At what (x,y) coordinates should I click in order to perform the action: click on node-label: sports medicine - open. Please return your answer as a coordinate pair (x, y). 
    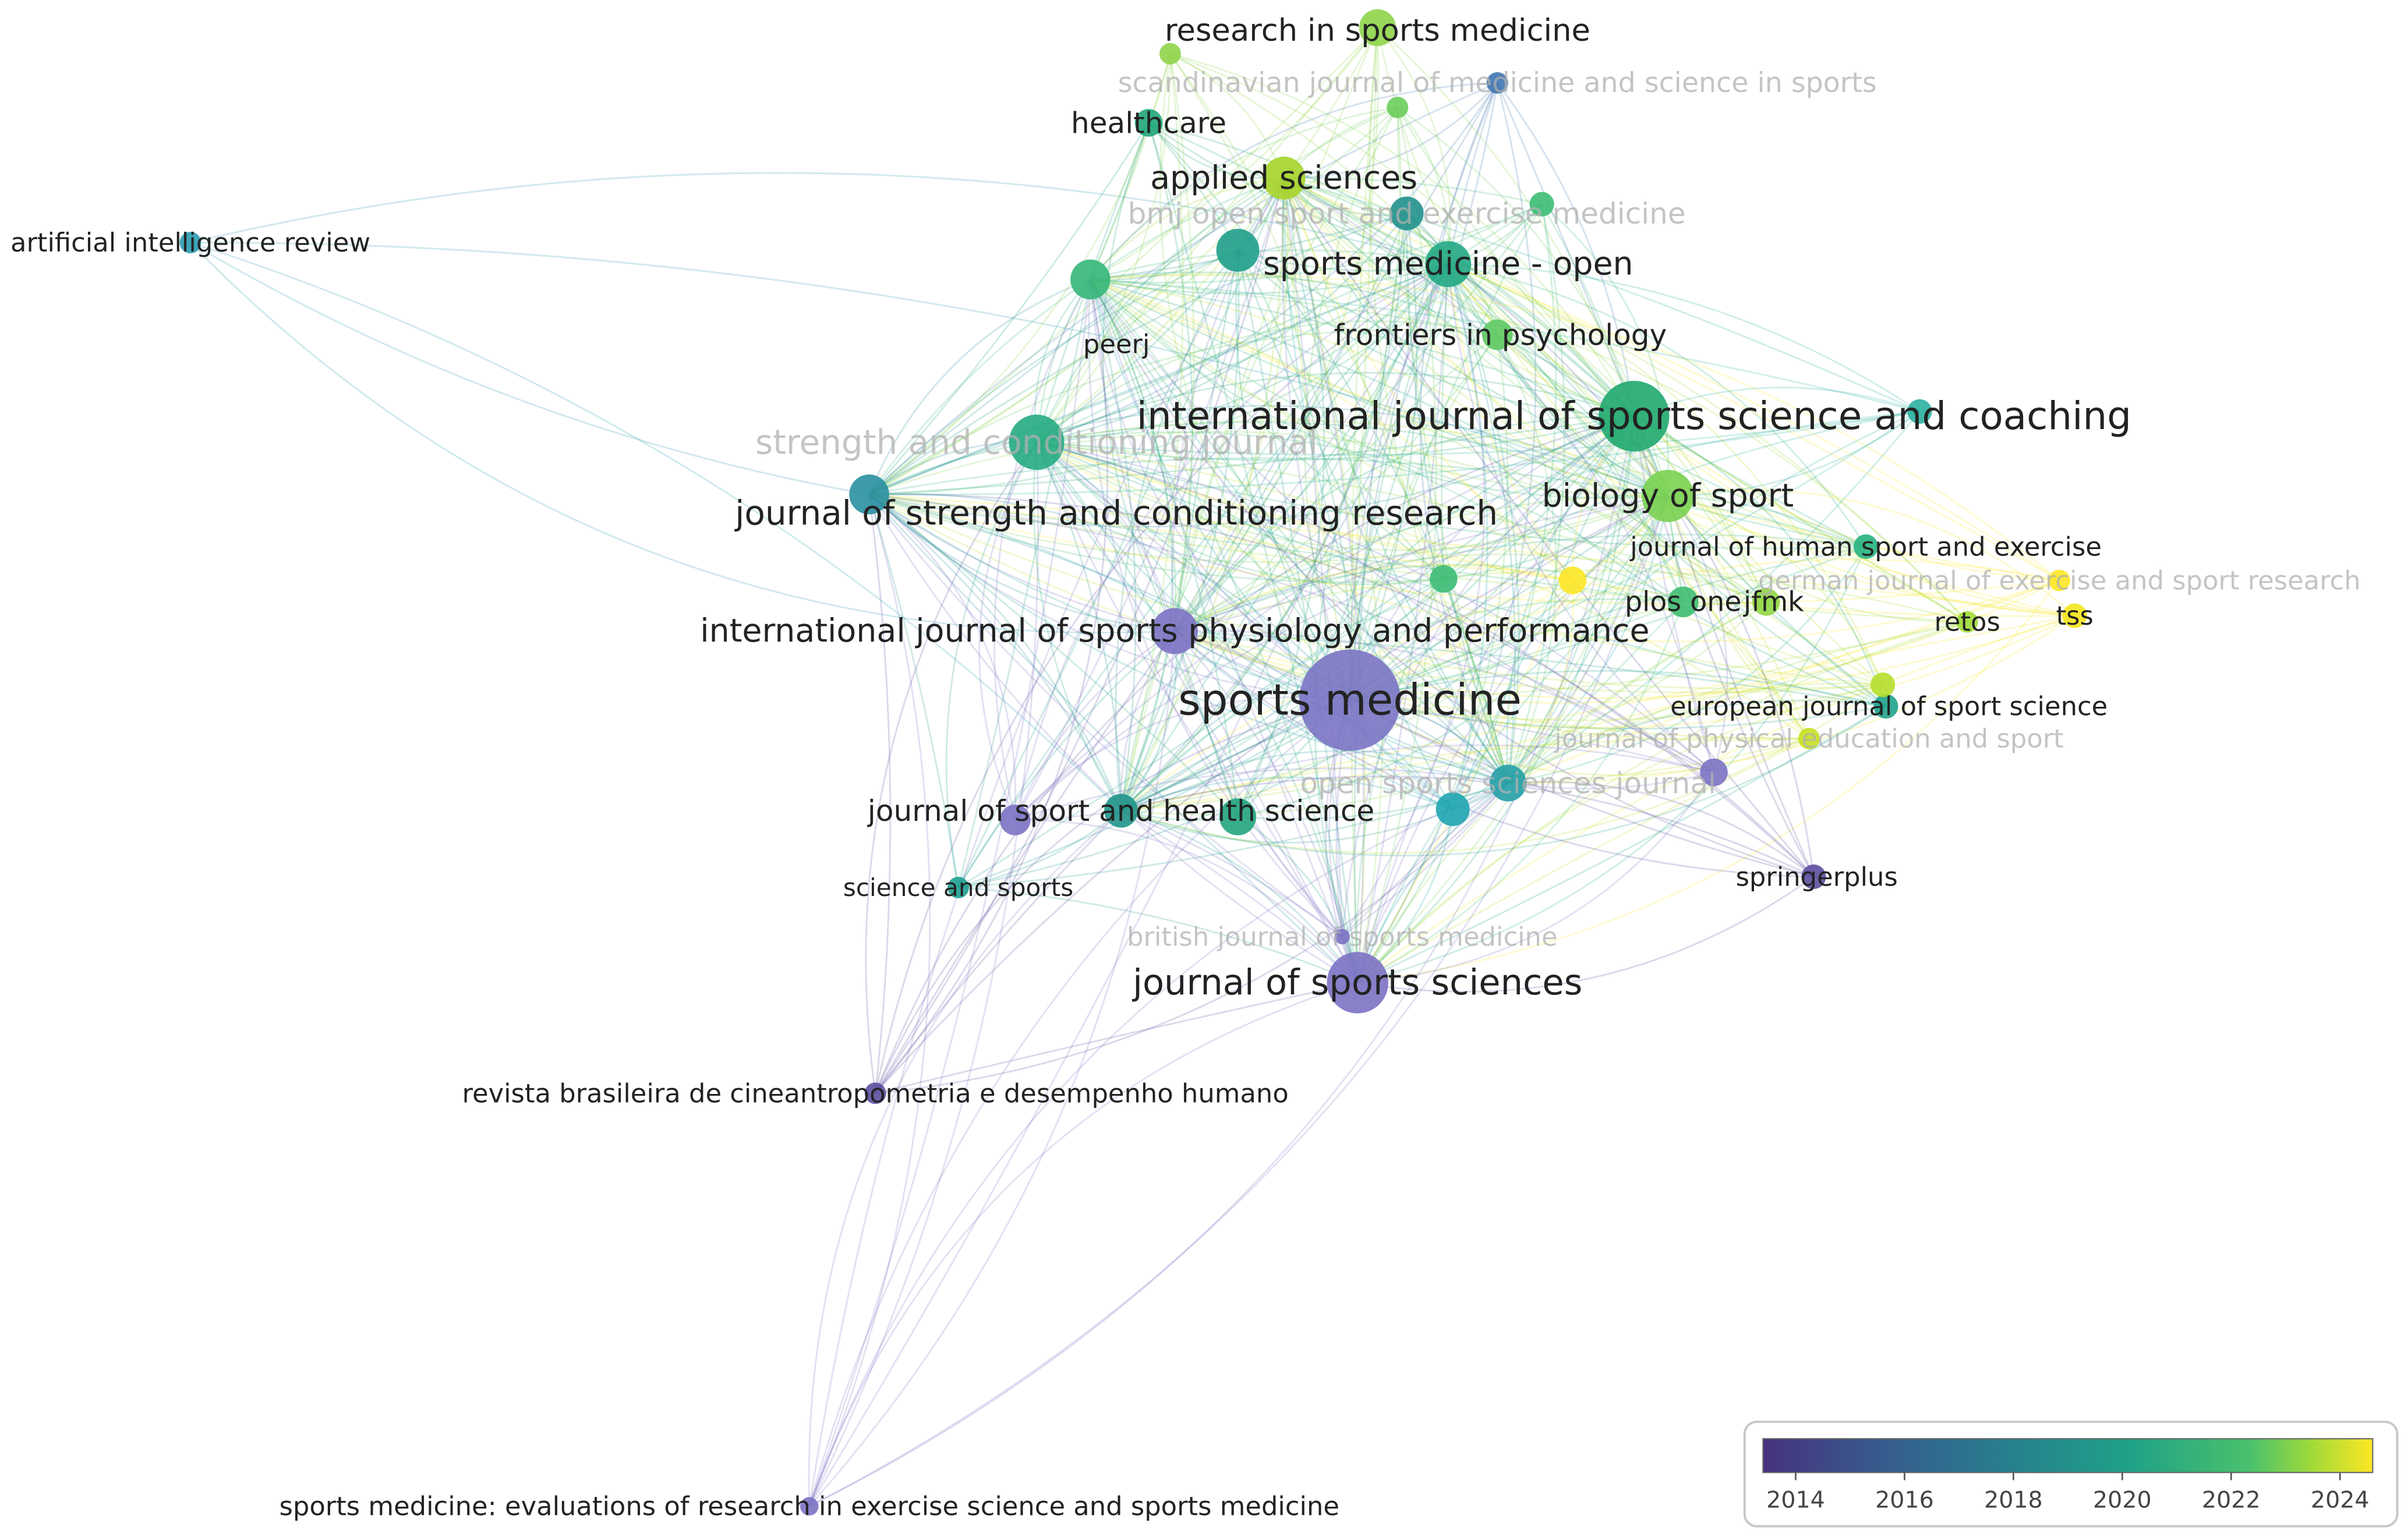
    Looking at the image, I should click on (1448, 264).